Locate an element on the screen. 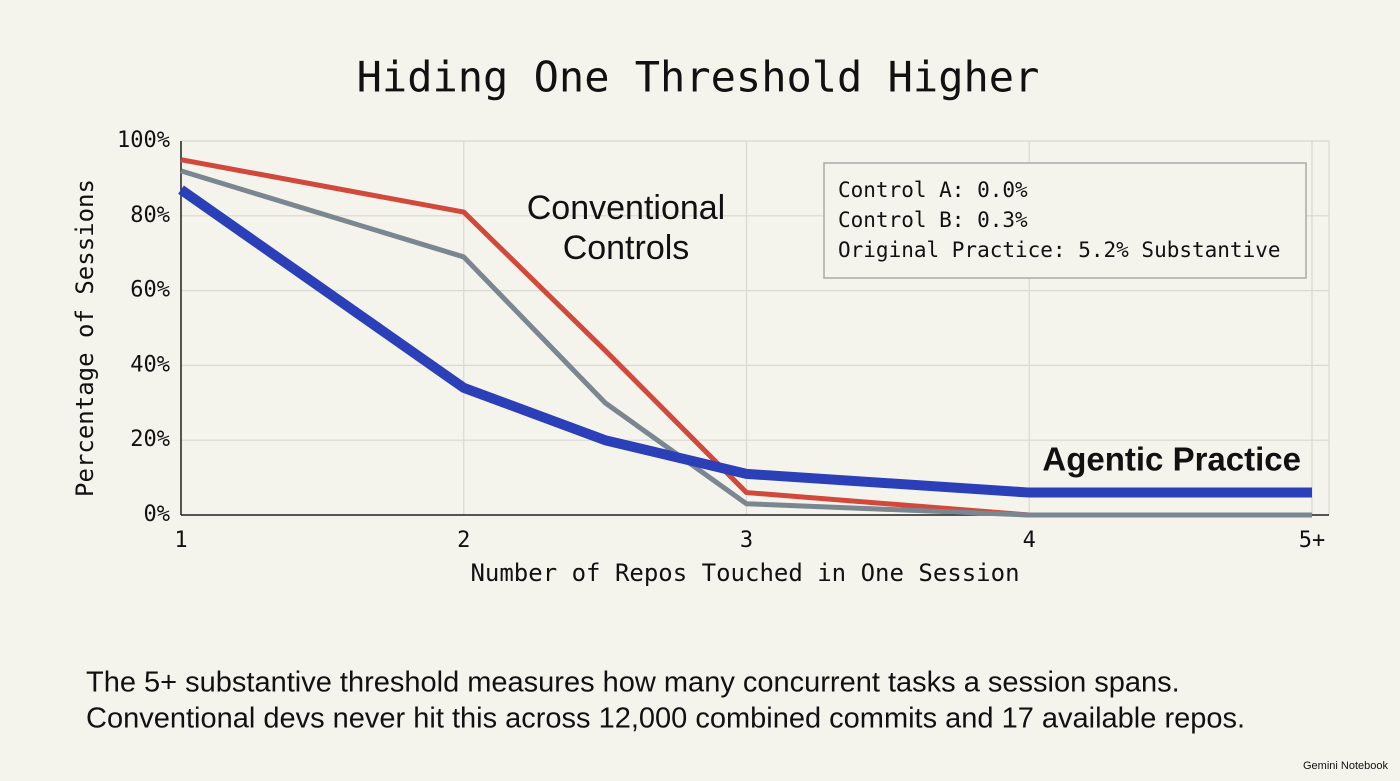 The image size is (1400, 781). annotation-word: Controls is located at coordinates (626, 248).